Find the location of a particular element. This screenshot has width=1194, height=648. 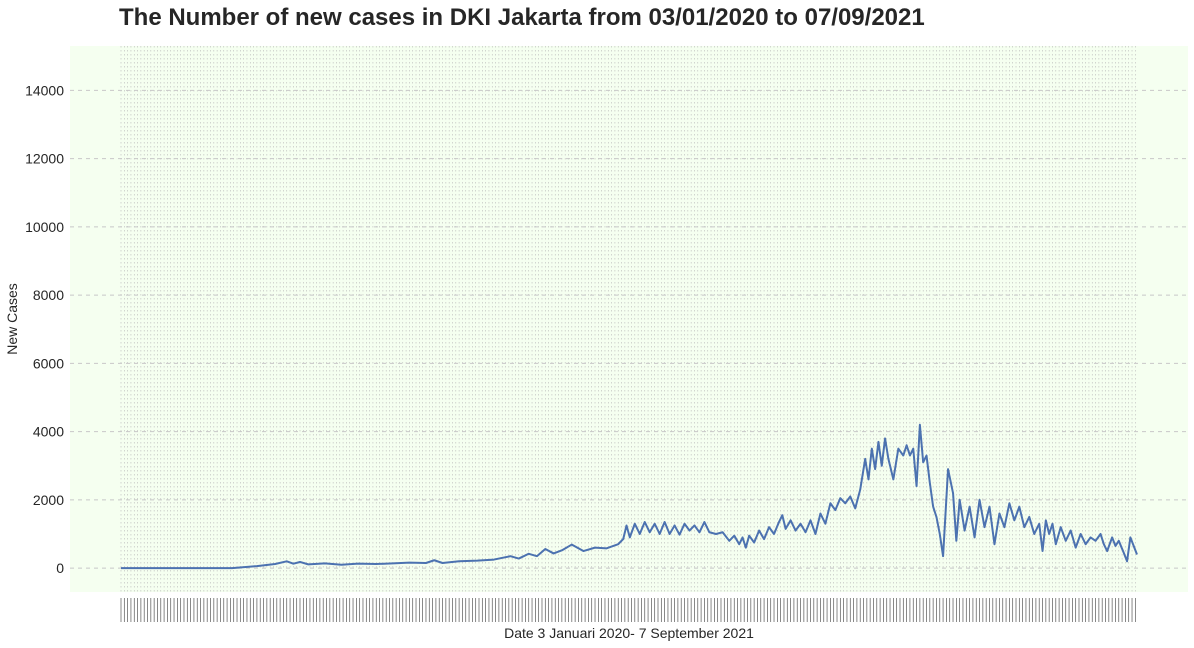

y-tick-label: 0 is located at coordinates (60, 568).